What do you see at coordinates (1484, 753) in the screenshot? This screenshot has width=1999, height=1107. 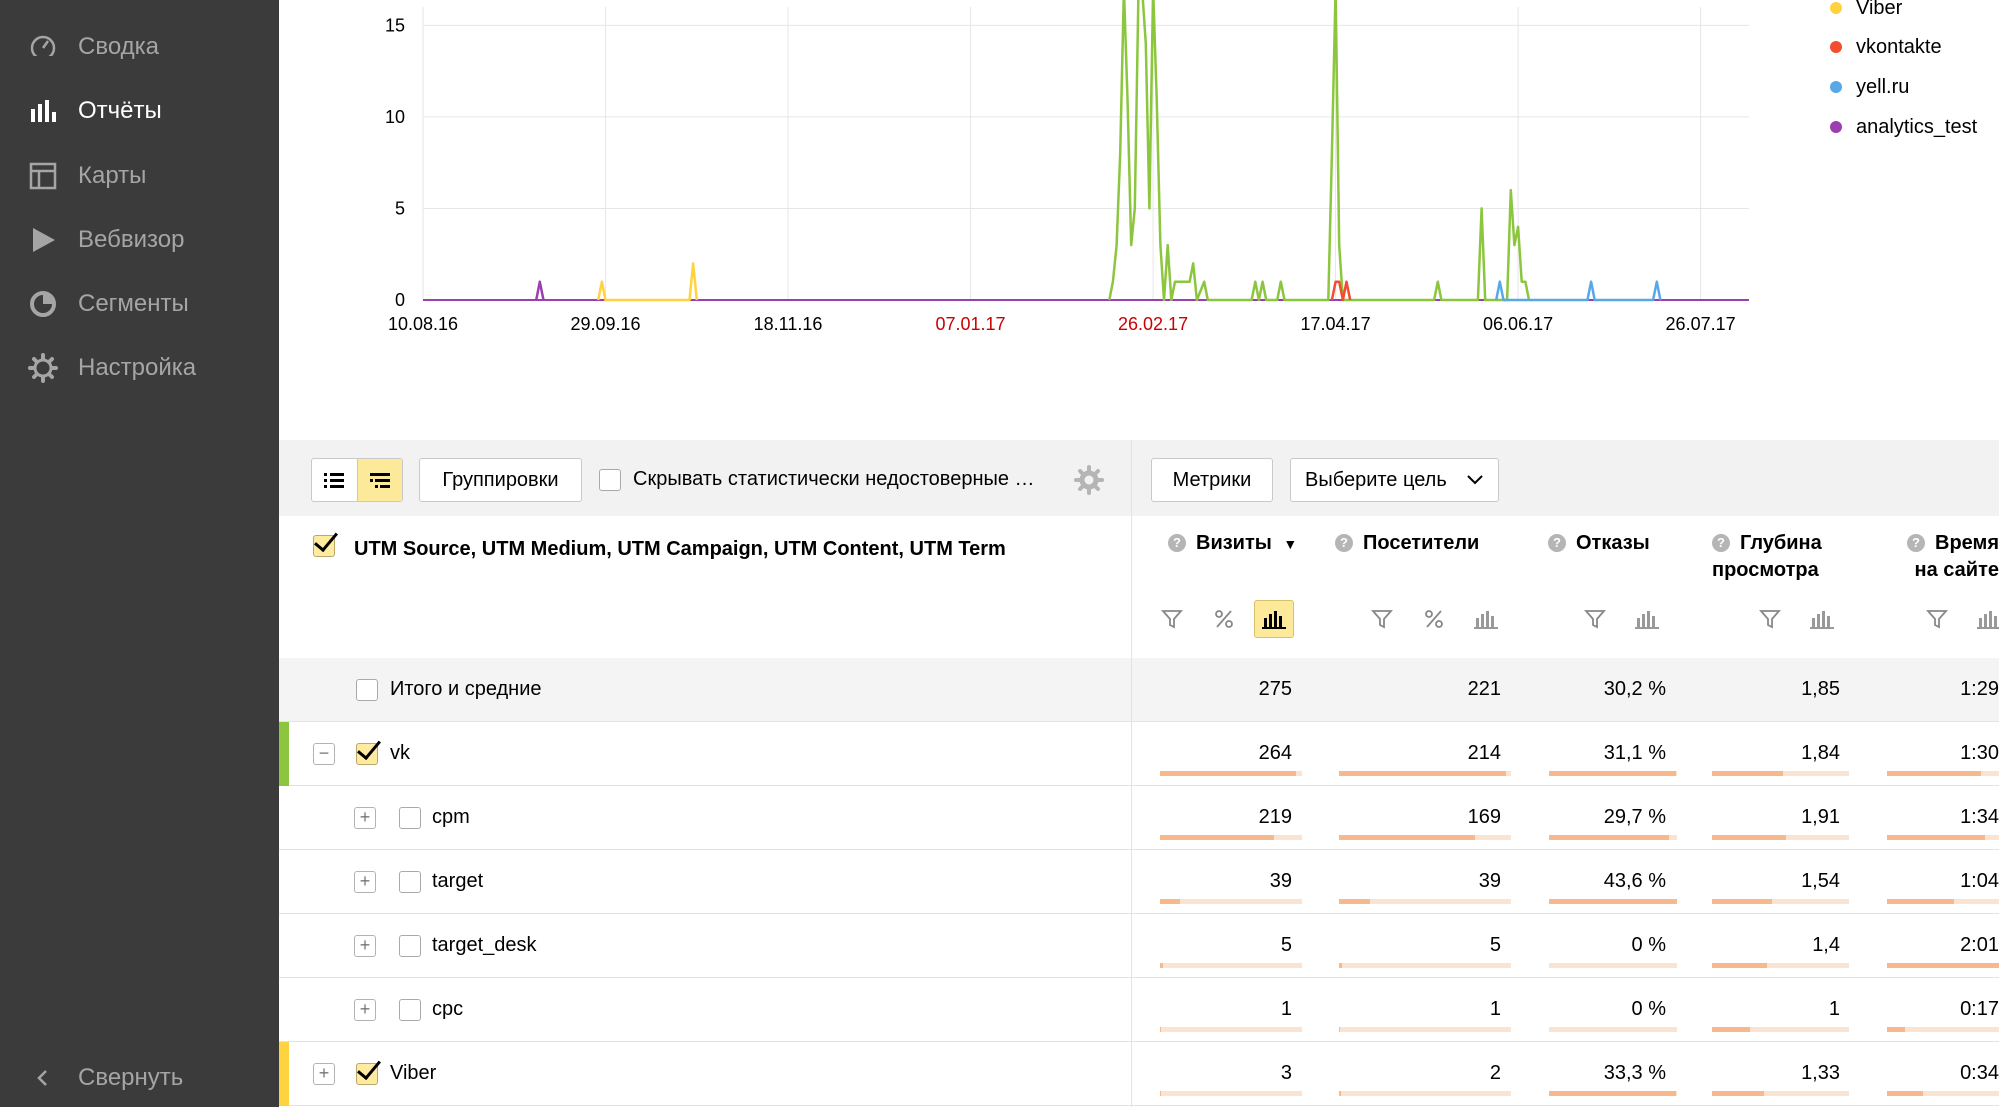 I see `row-visitors: 214` at bounding box center [1484, 753].